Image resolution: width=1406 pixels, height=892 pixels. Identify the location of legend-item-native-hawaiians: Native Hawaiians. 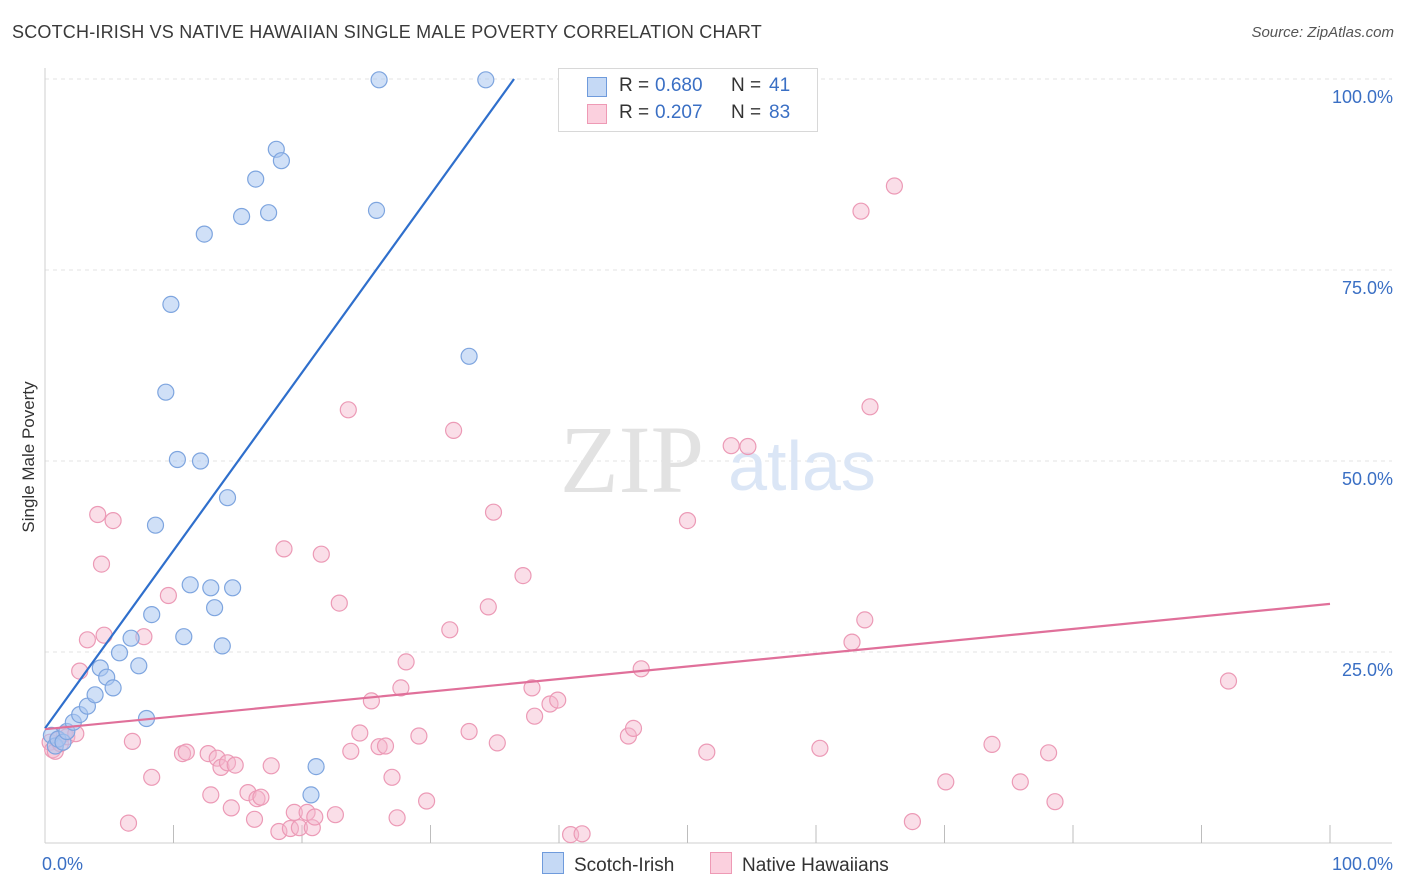
(799, 864).